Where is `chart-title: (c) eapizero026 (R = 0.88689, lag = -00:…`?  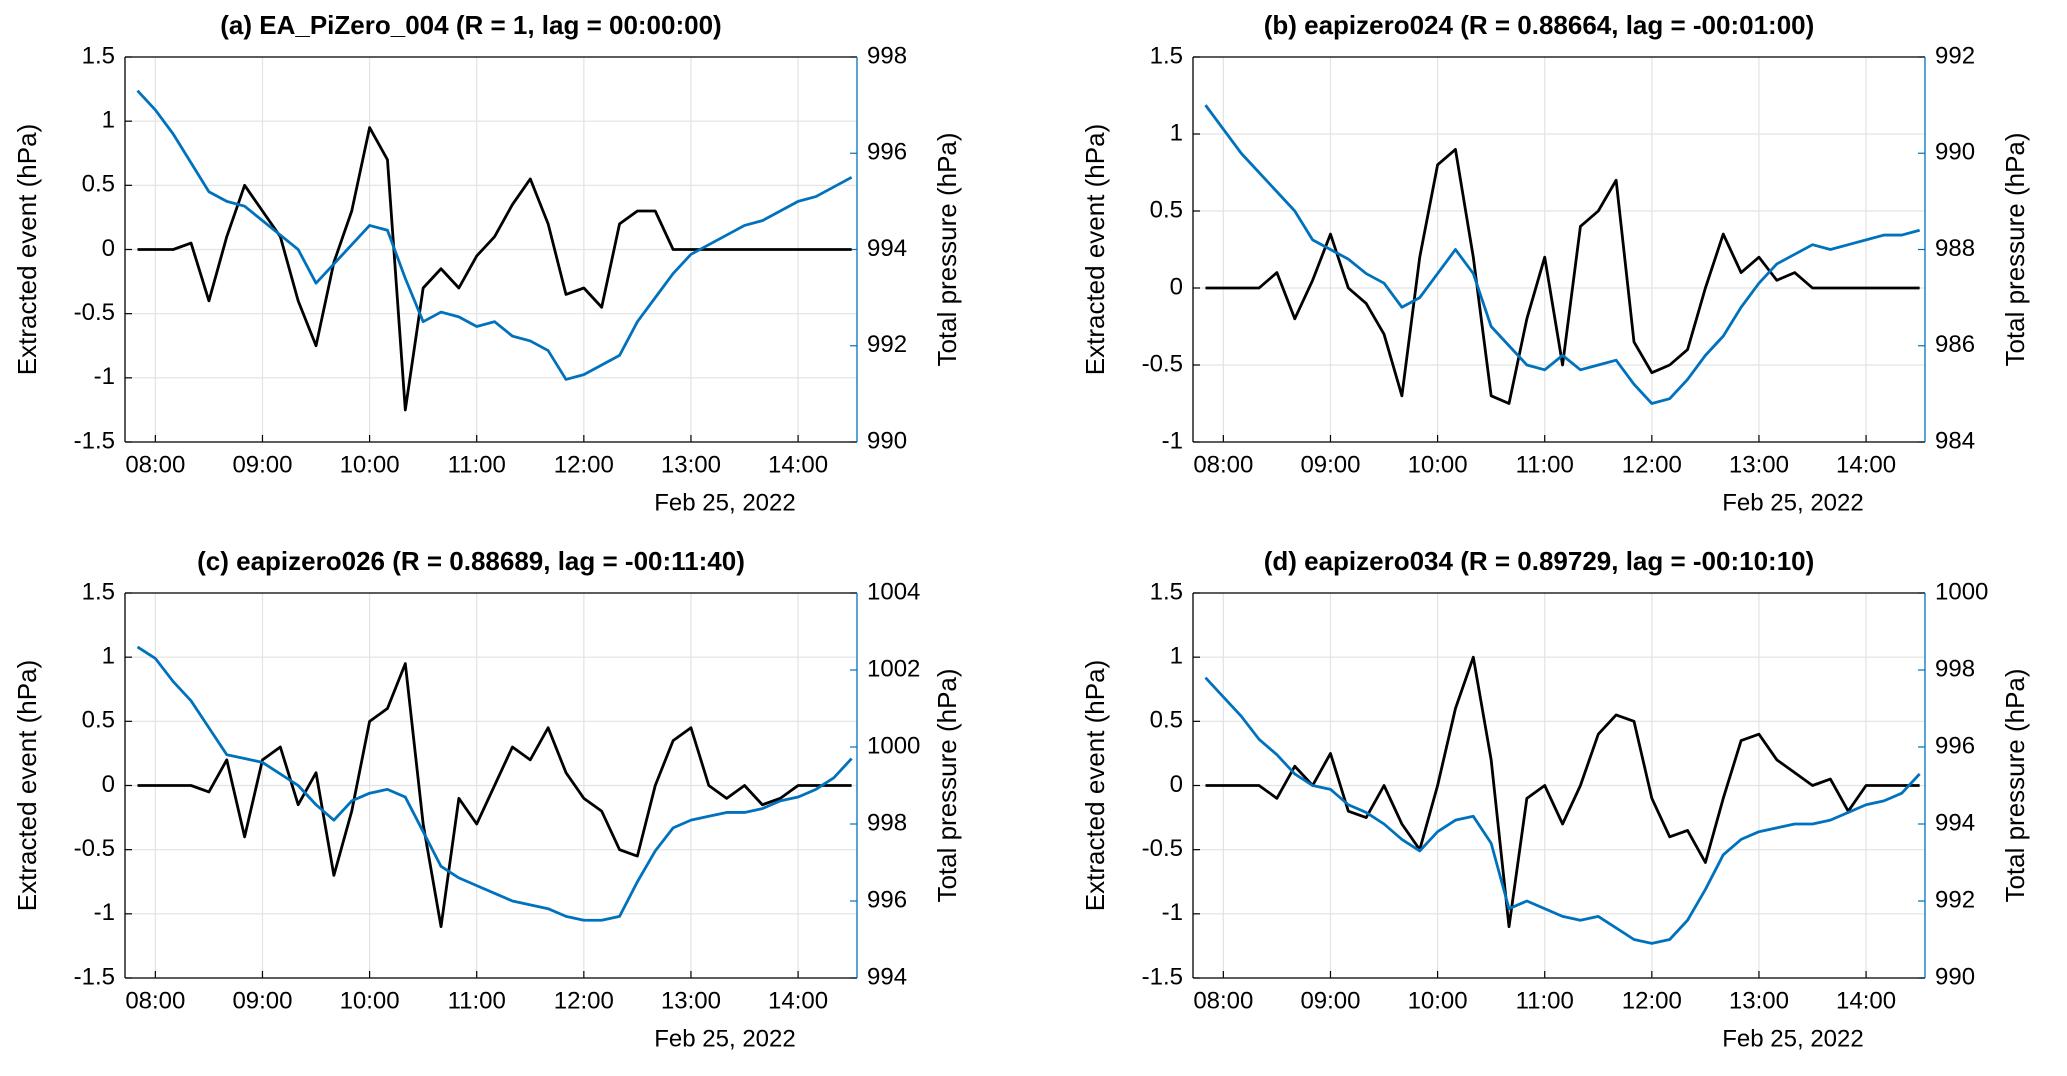
chart-title: (c) eapizero026 (R = 0.88689, lag = -00:… is located at coordinates (471, 561).